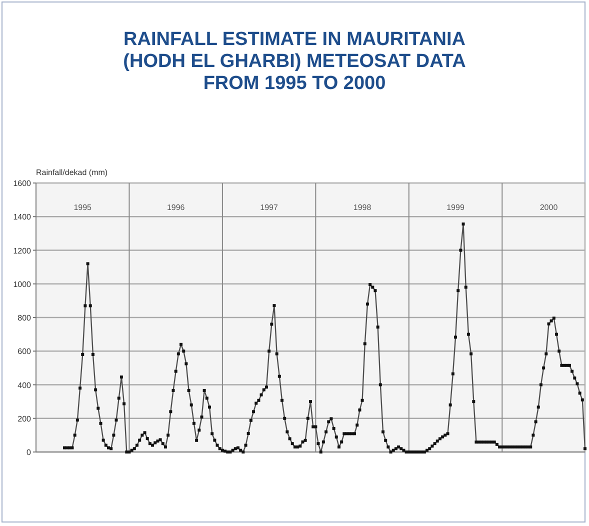  What do you see at coordinates (25, 351) in the screenshot?
I see `y-tick-label: 600` at bounding box center [25, 351].